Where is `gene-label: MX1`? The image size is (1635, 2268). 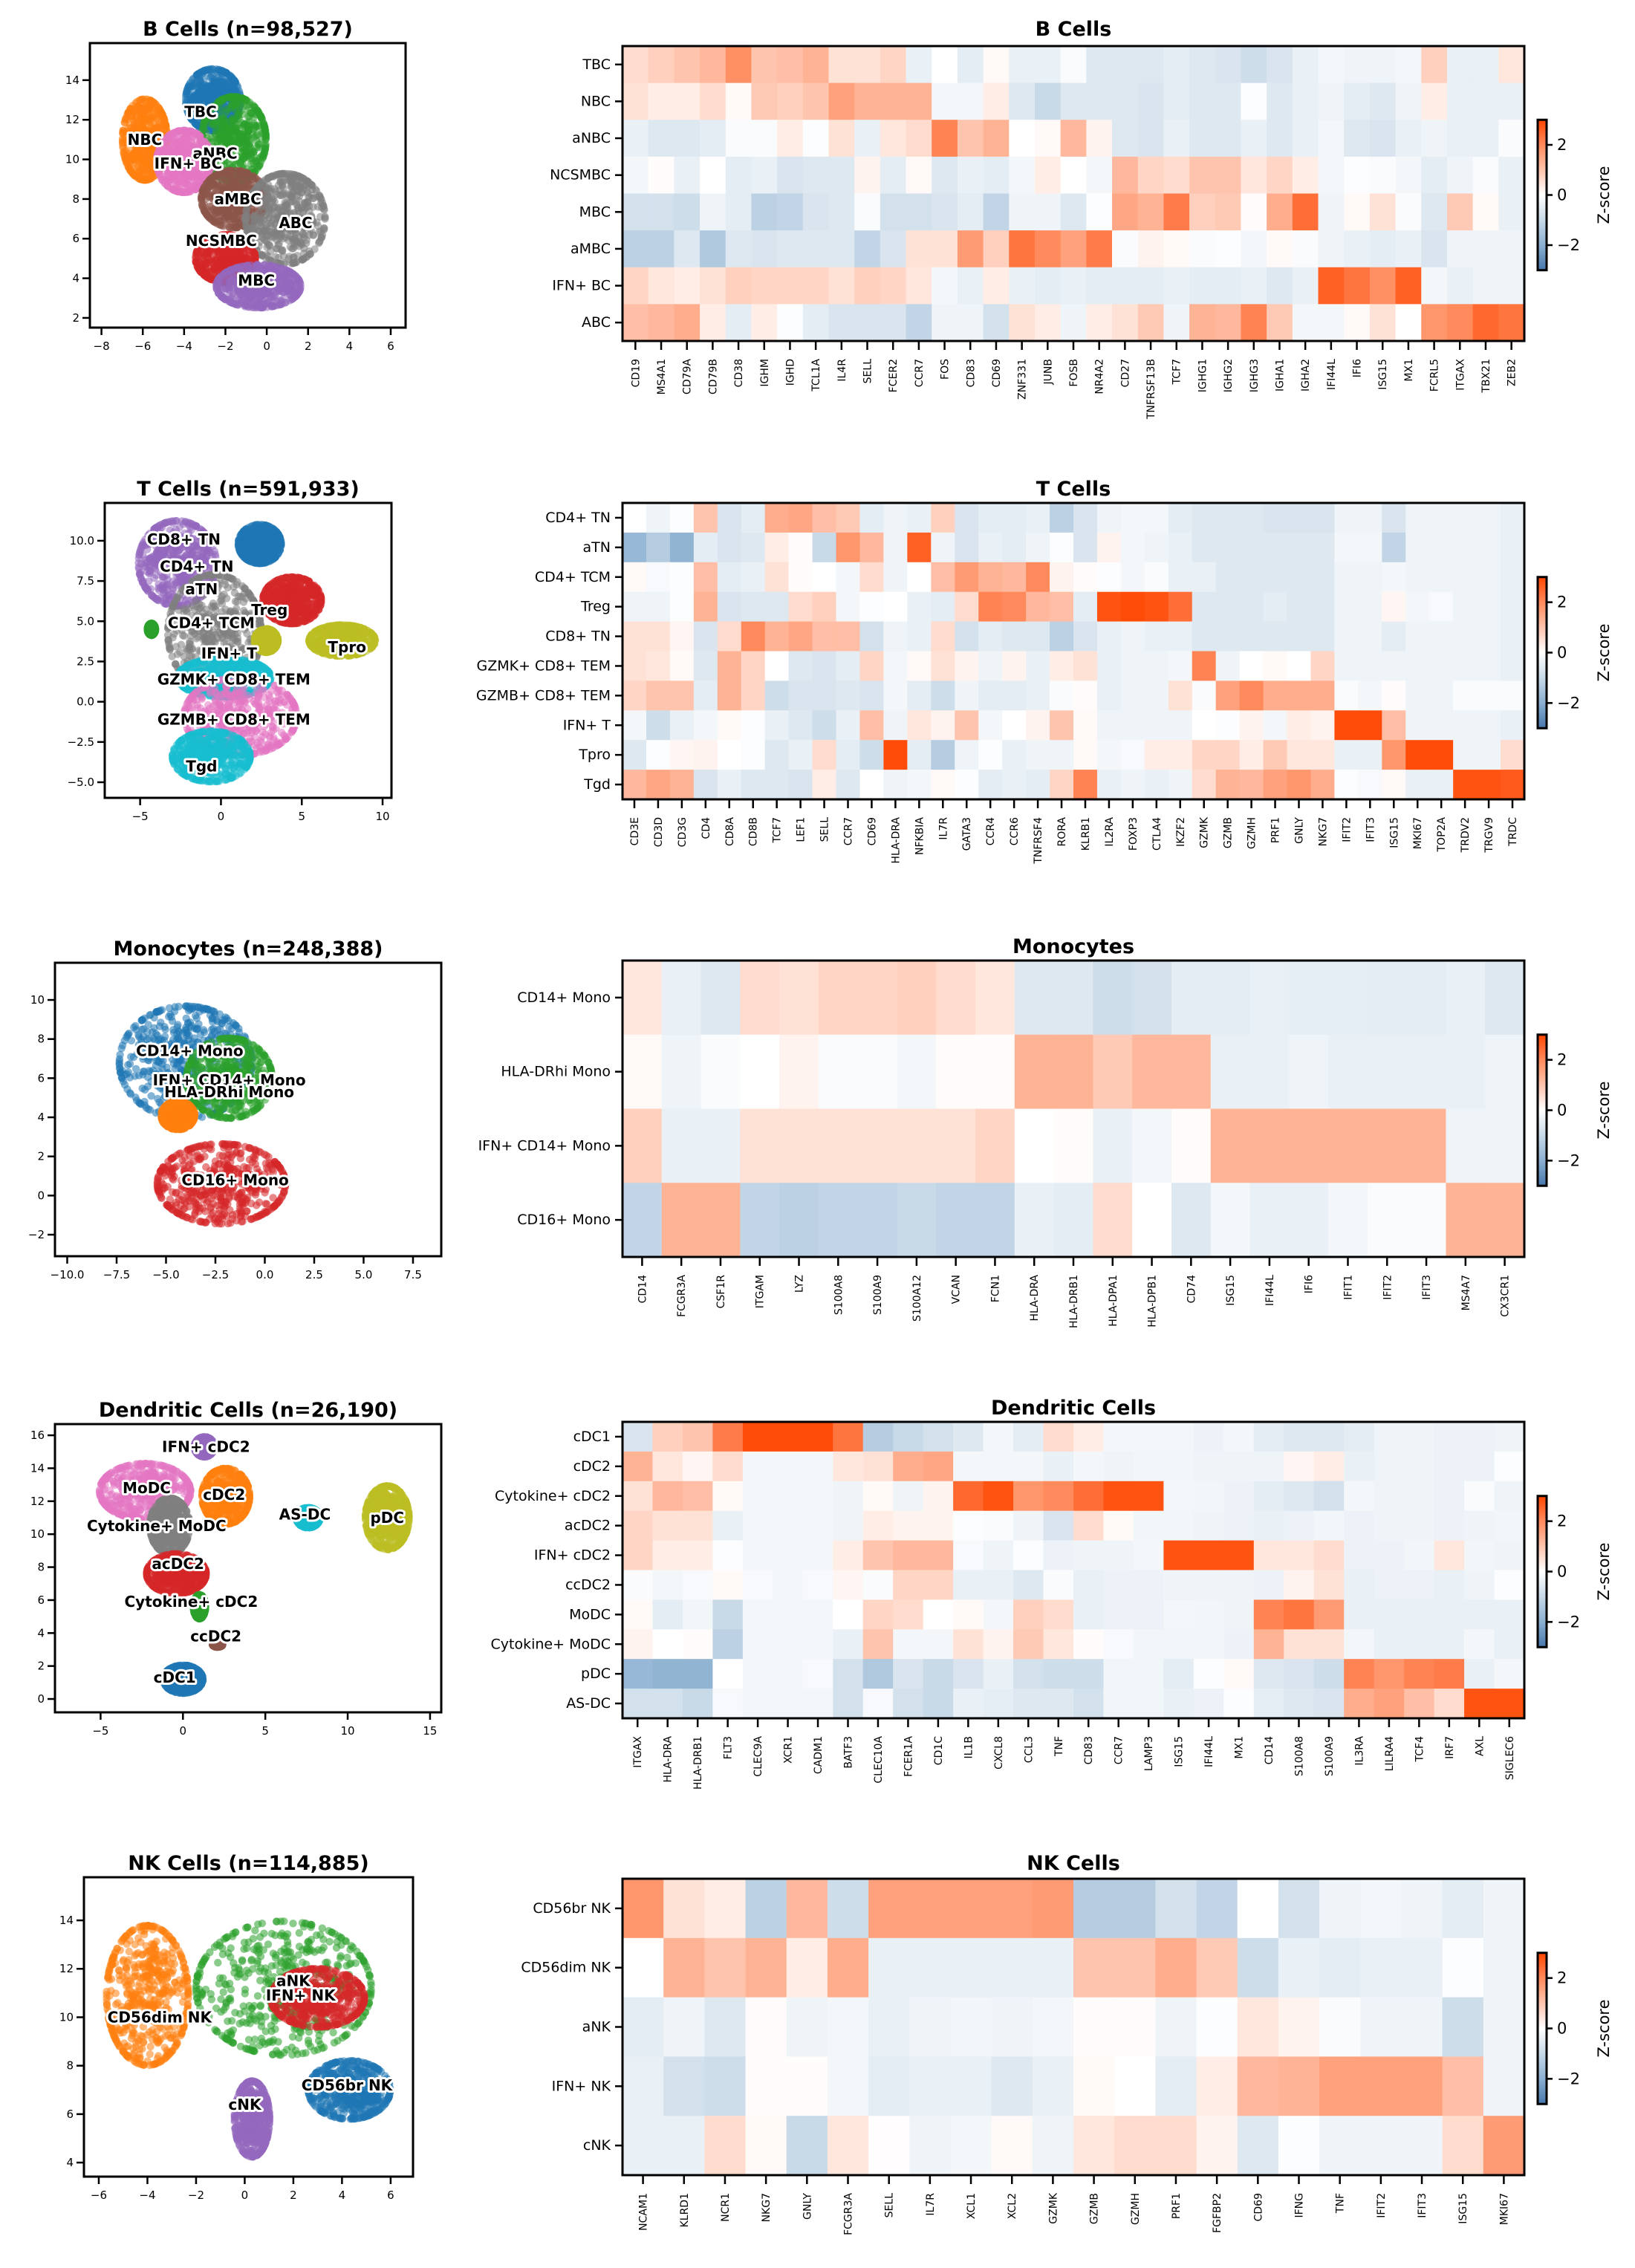 gene-label: MX1 is located at coordinates (1409, 370).